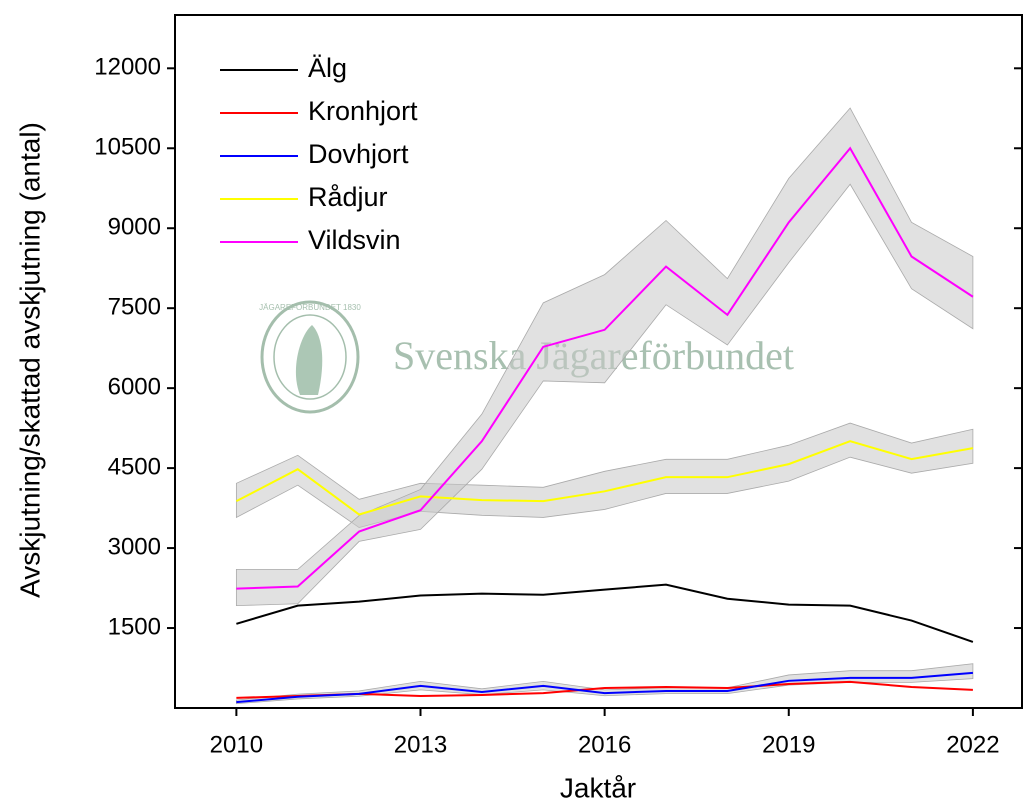  I want to click on y-tick-label: 9000, so click(134, 227).